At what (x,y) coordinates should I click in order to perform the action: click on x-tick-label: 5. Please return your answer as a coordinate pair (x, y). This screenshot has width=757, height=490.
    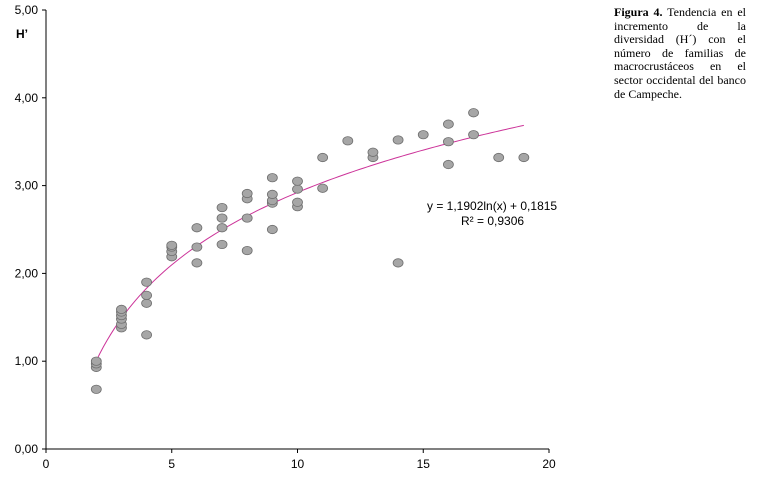
    Looking at the image, I should click on (171, 464).